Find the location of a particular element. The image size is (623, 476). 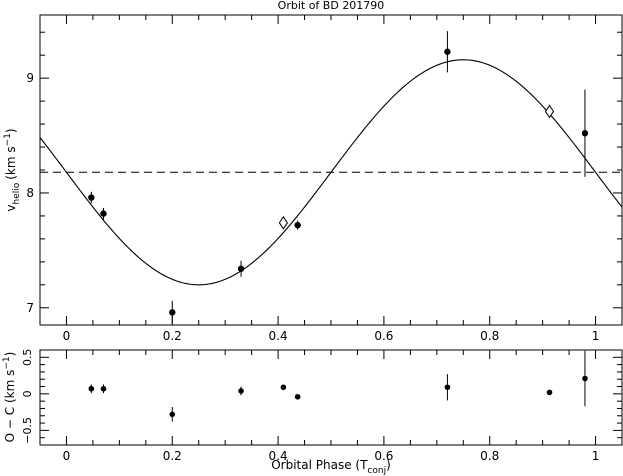

residual-x-tick-label: 0.6 is located at coordinates (383, 456).